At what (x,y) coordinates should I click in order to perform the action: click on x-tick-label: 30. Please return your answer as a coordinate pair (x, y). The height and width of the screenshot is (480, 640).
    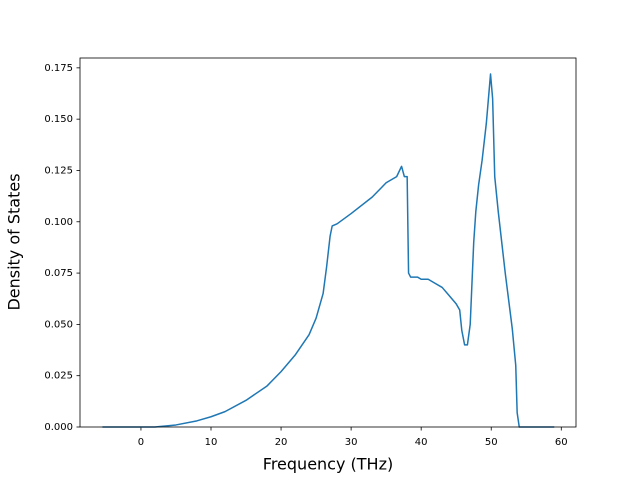
    Looking at the image, I should click on (351, 442).